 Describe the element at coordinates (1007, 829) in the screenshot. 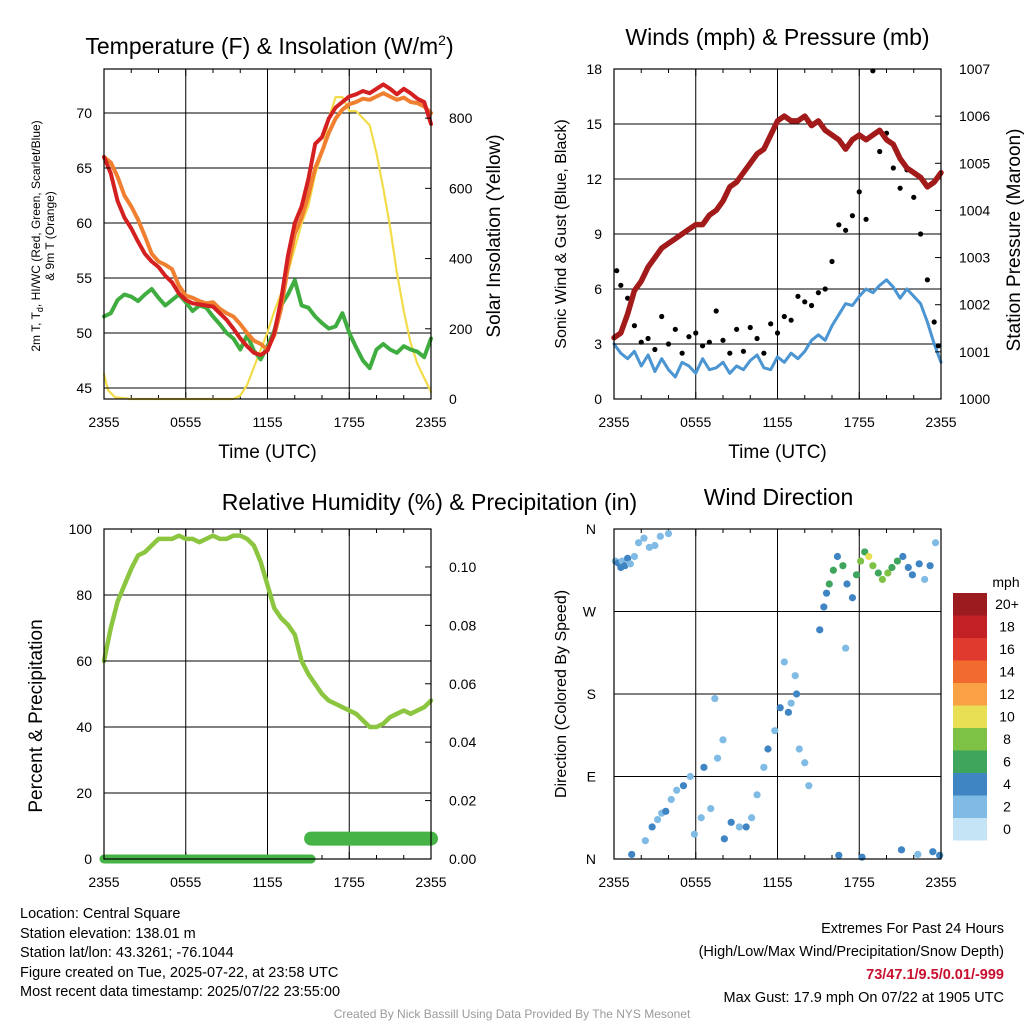

I see `legend-label: 0` at that location.